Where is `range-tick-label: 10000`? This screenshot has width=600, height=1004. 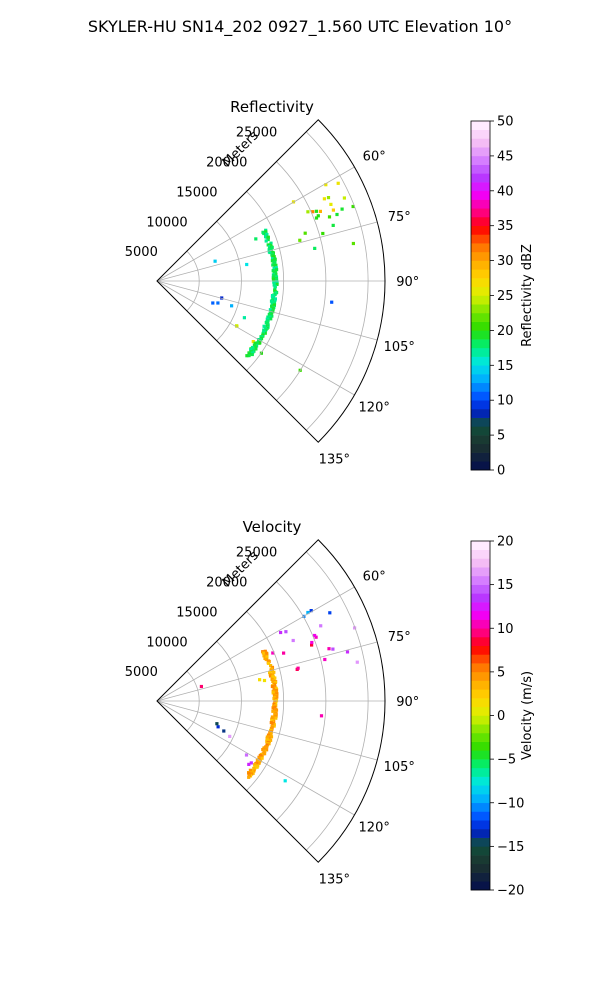
range-tick-label: 10000 is located at coordinates (166, 222).